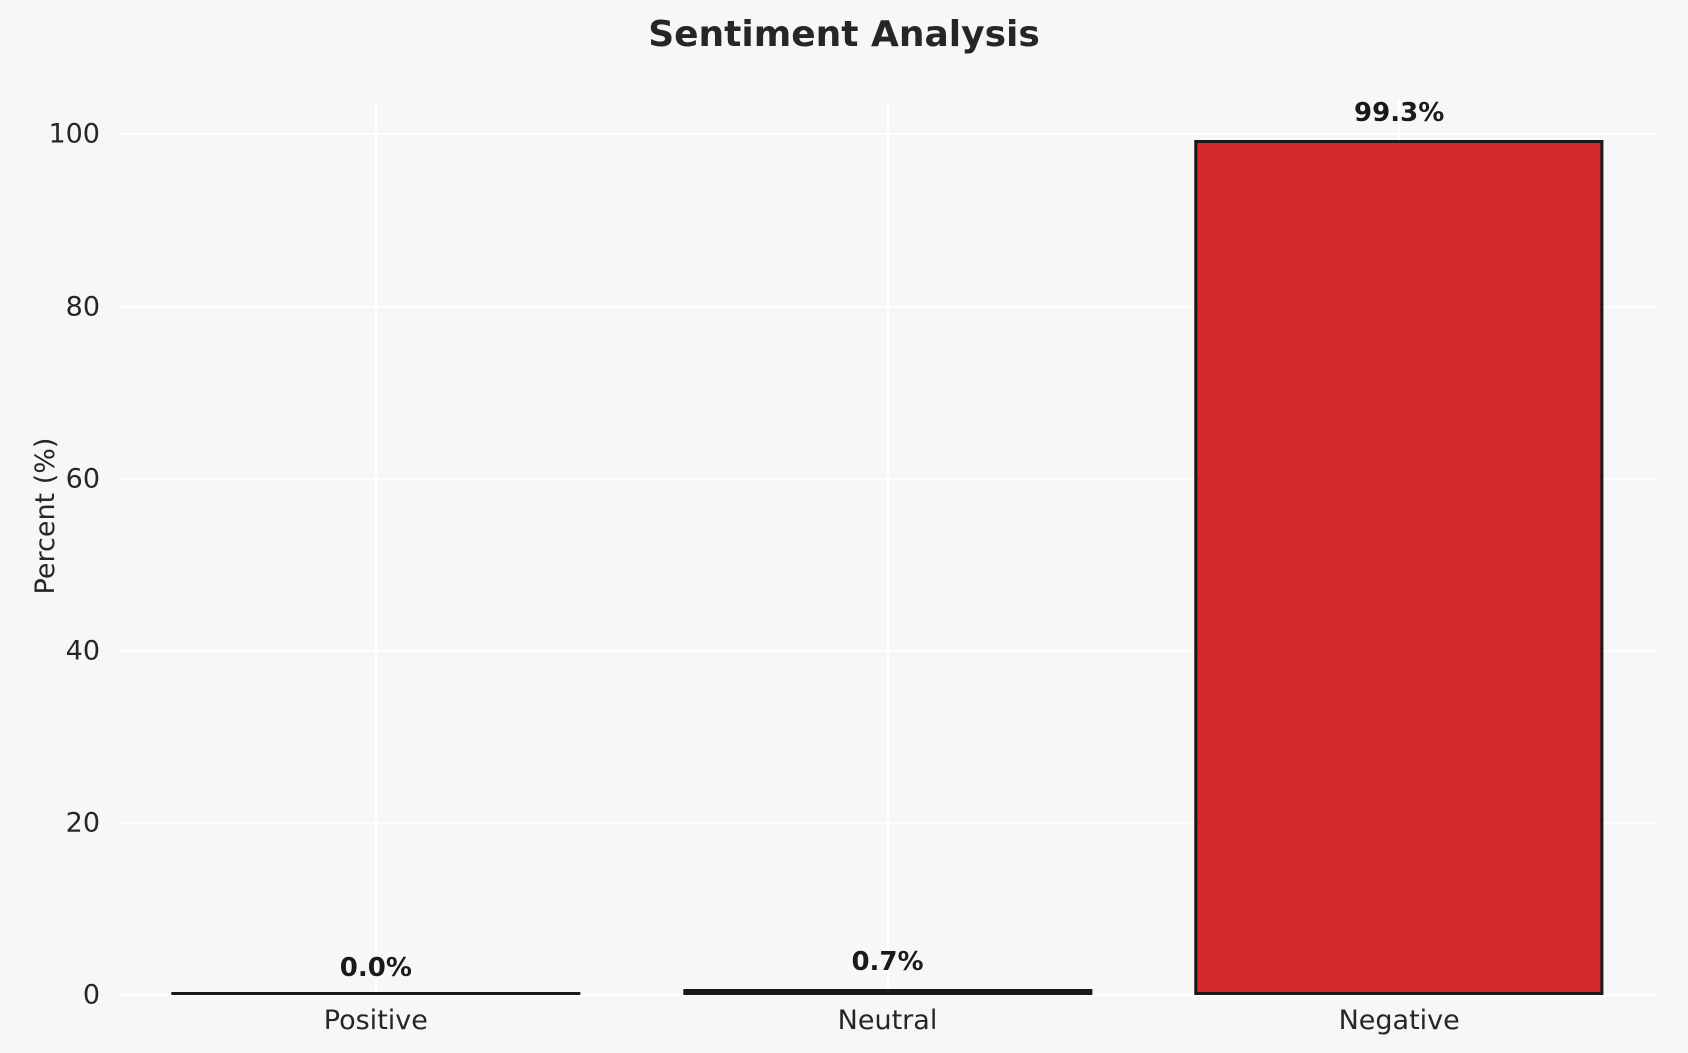 This screenshot has height=1053, width=1688. Describe the element at coordinates (82, 479) in the screenshot. I see `y-tick-label: 60` at that location.